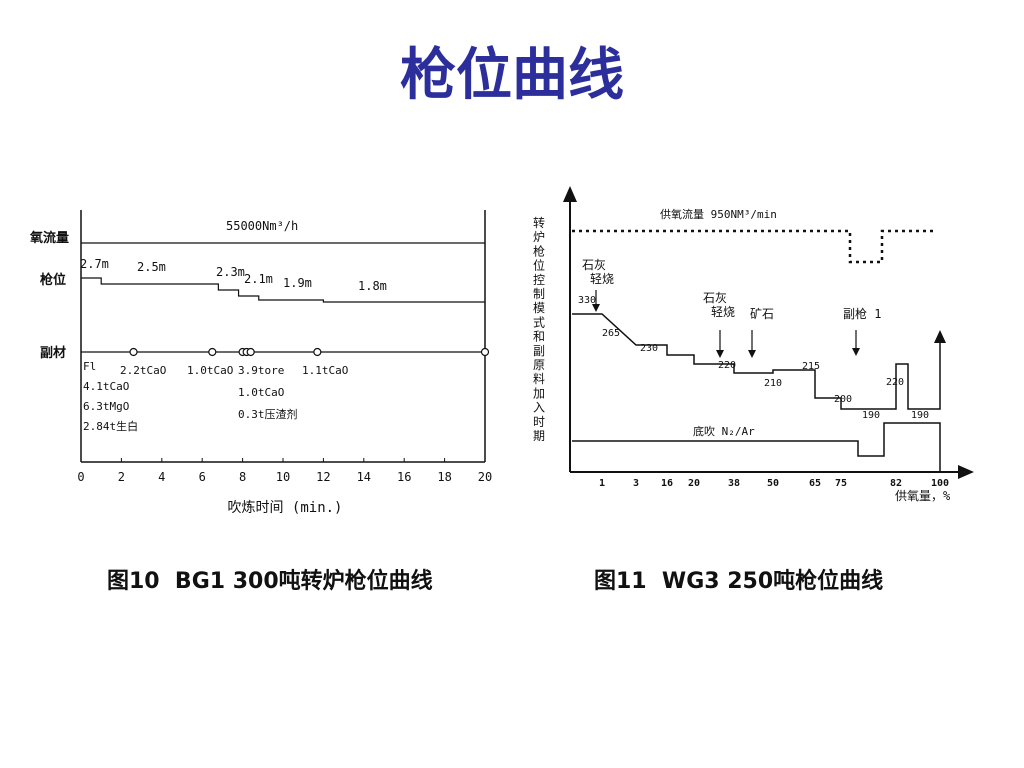  What do you see at coordinates (110, 426) in the screenshot?
I see `addition-label: 2.84t生白` at bounding box center [110, 426].